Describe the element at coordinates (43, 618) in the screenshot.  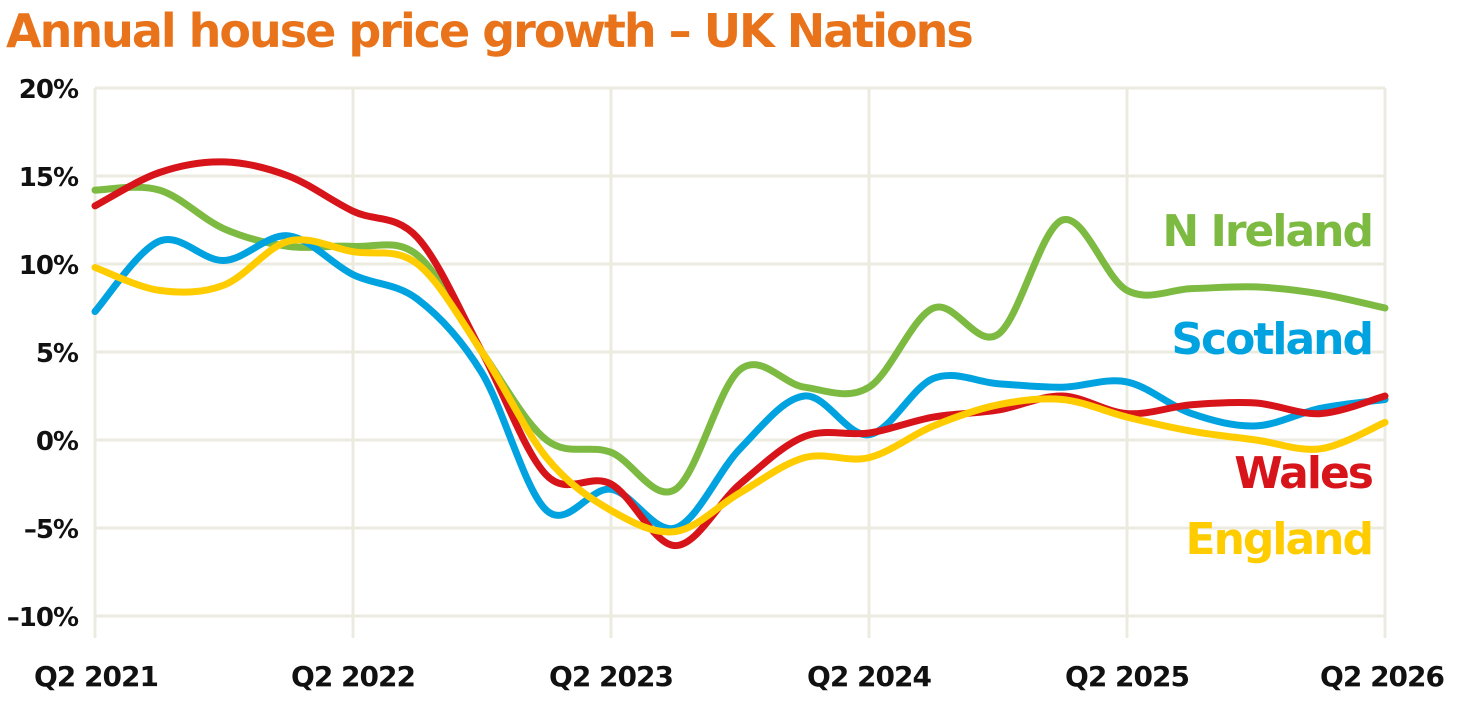
I see `y-tick-label: –10%` at that location.